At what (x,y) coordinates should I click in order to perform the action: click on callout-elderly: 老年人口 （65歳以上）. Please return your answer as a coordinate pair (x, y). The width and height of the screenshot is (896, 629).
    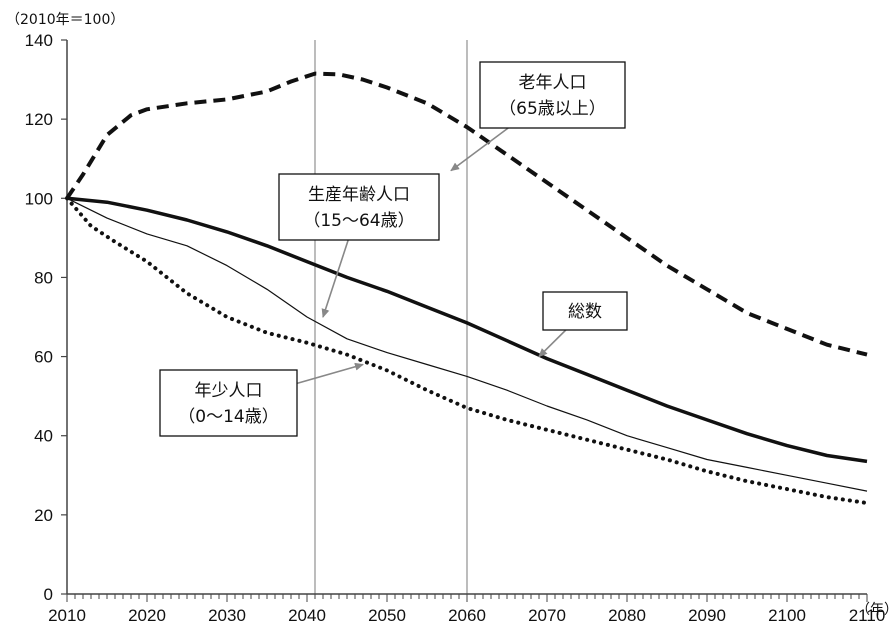
    Looking at the image, I should click on (538, 116).